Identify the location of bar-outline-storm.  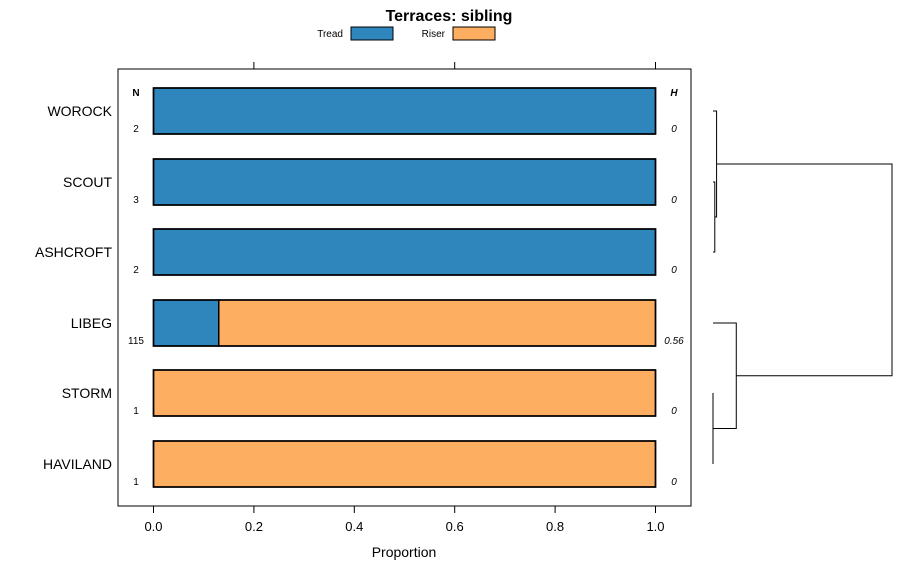
(404, 393).